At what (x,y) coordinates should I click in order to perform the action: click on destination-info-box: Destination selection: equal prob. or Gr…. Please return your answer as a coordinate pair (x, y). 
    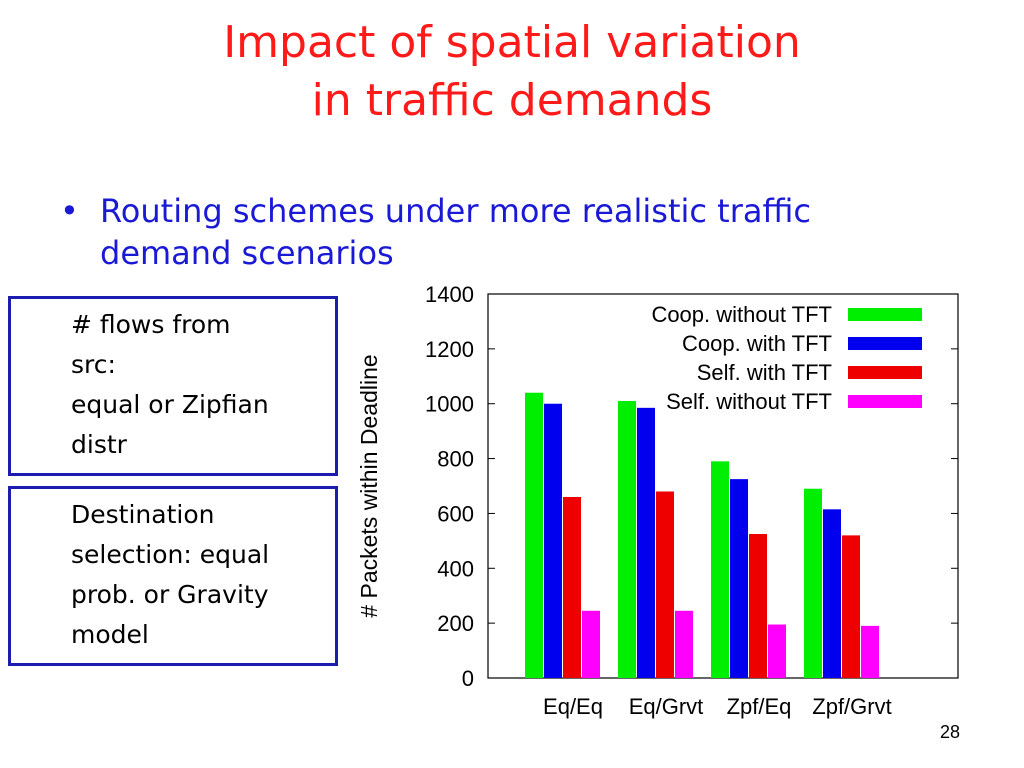
    Looking at the image, I should click on (173, 576).